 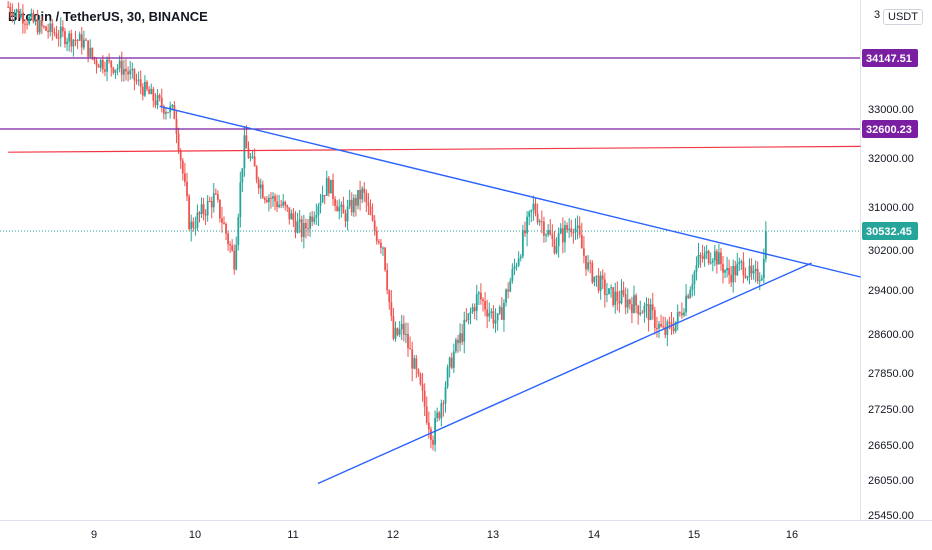 What do you see at coordinates (108, 16) in the screenshot?
I see `chart-title: Bitcoin / TetherUS, 30, BINANCE` at bounding box center [108, 16].